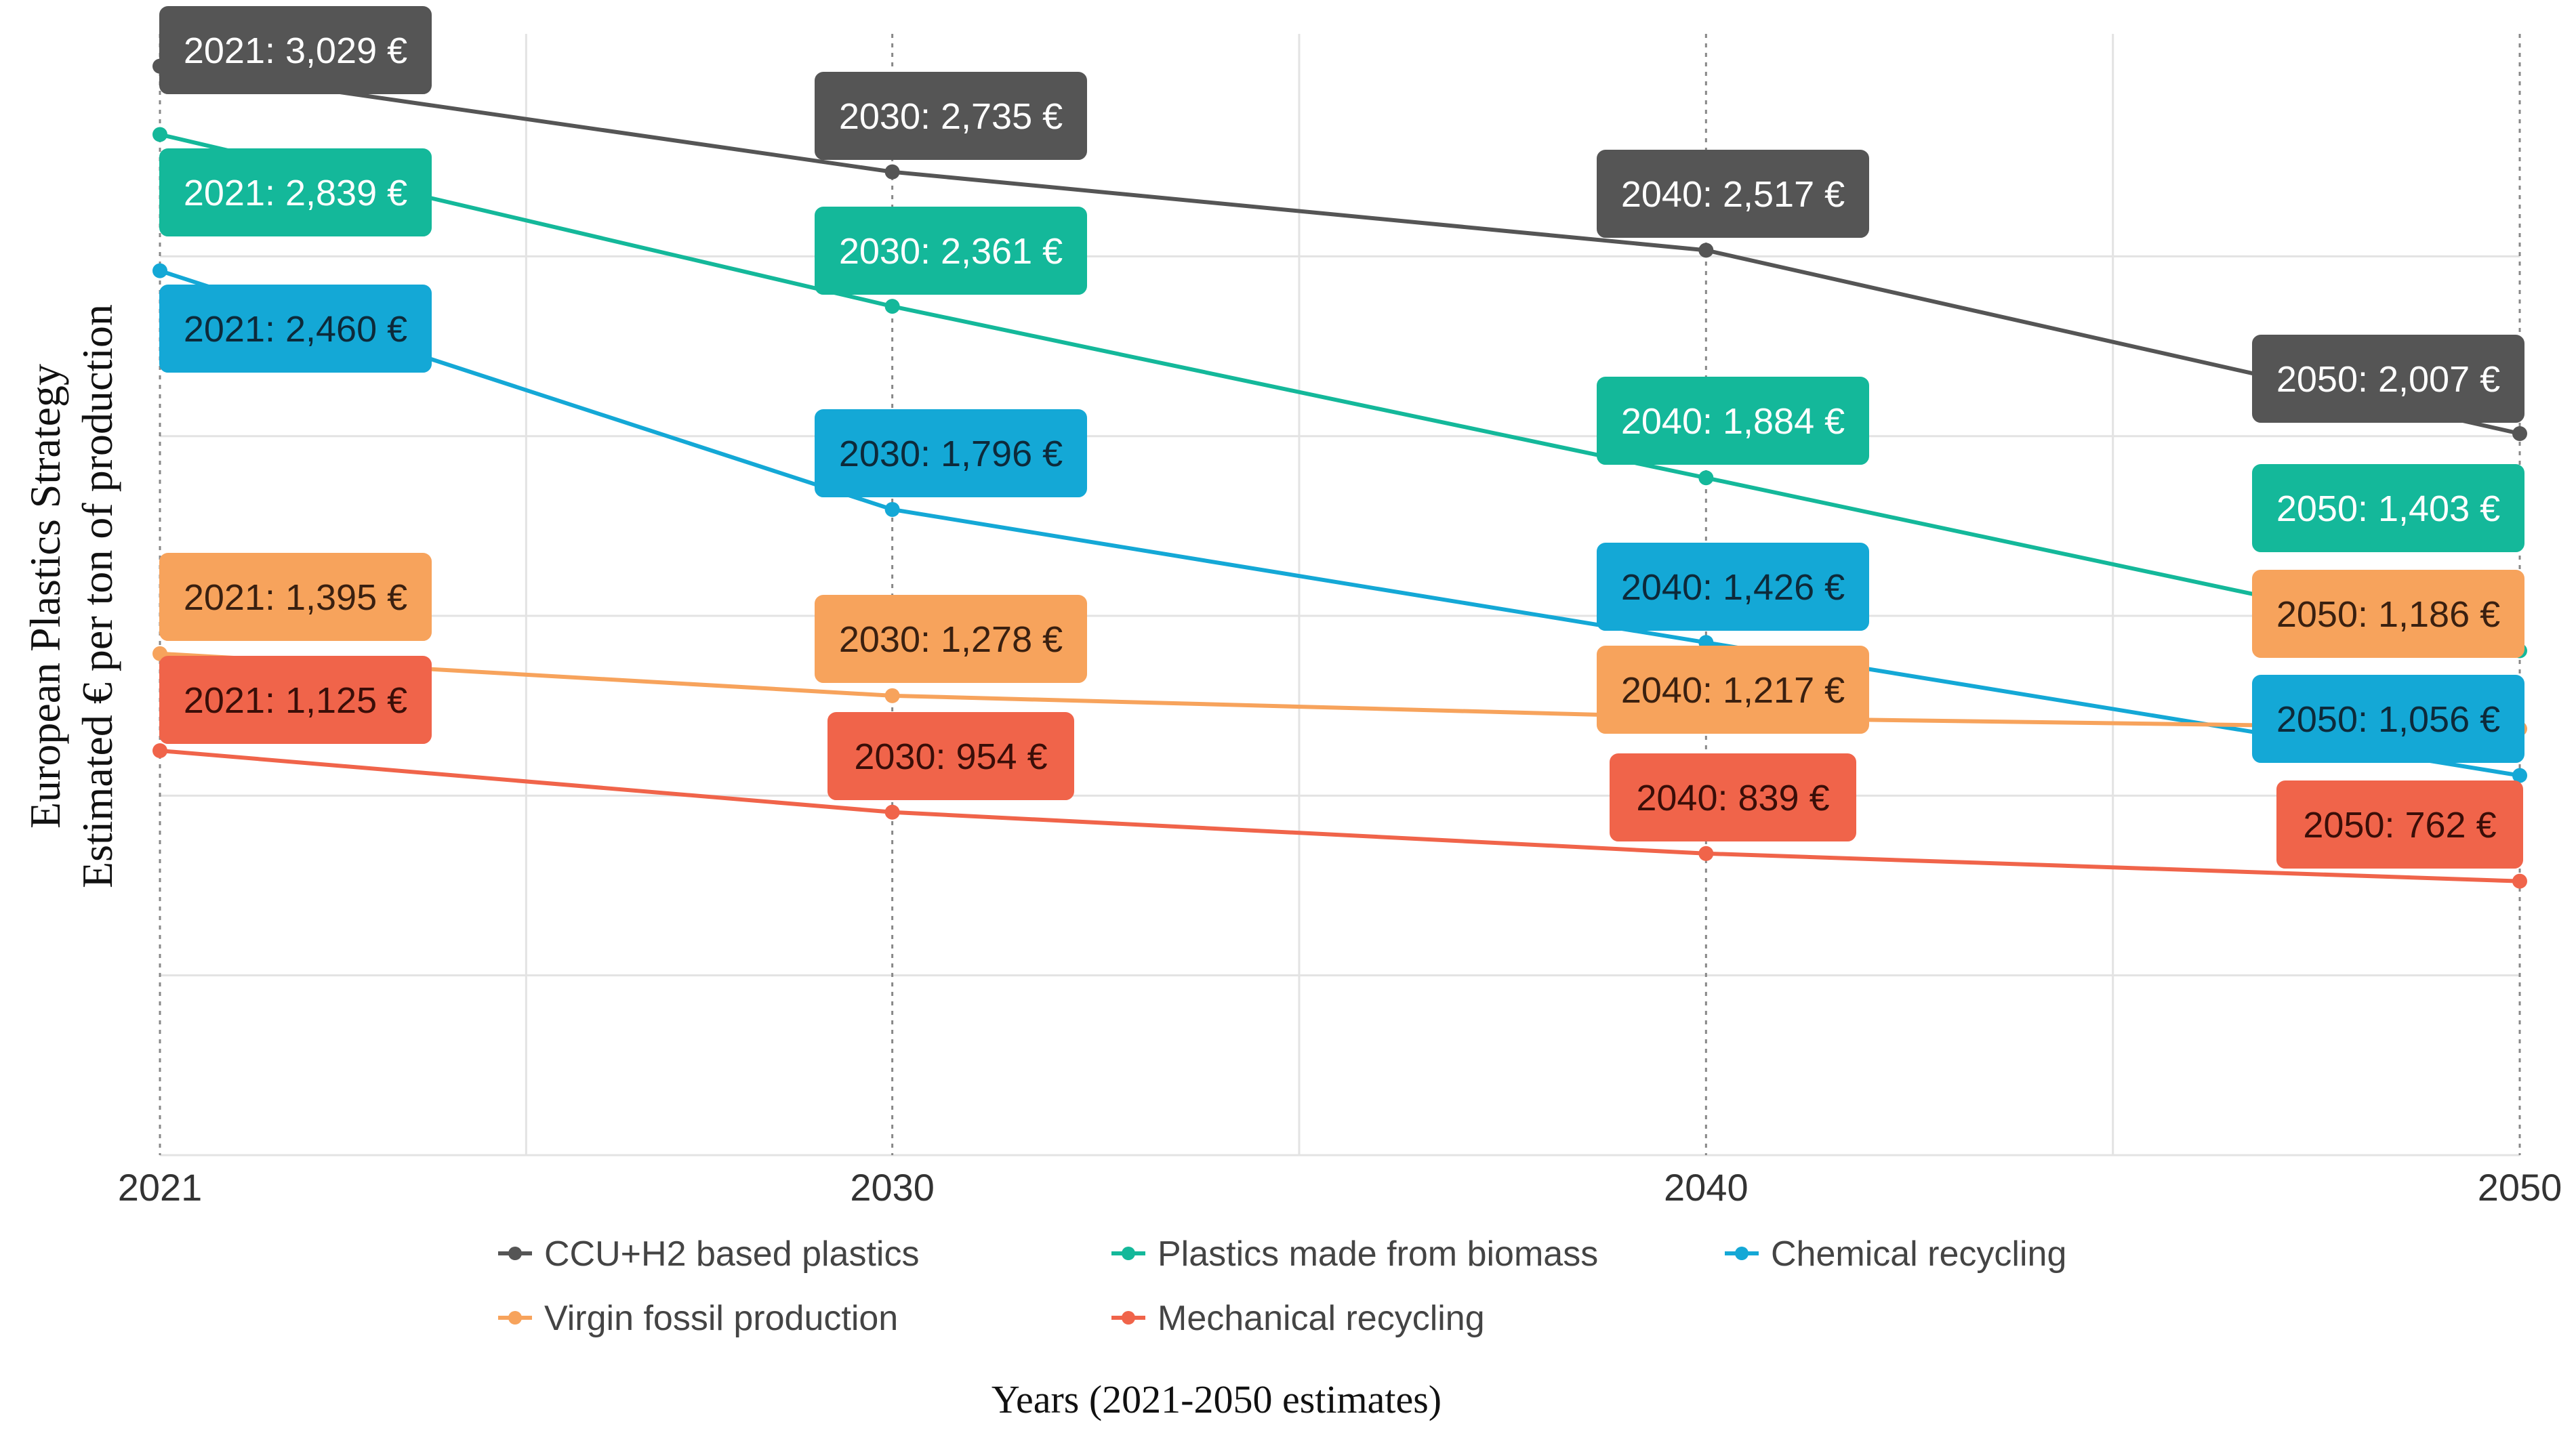 Image resolution: width=2576 pixels, height=1437 pixels. I want to click on data-label: 2021: 2,460 €, so click(296, 329).